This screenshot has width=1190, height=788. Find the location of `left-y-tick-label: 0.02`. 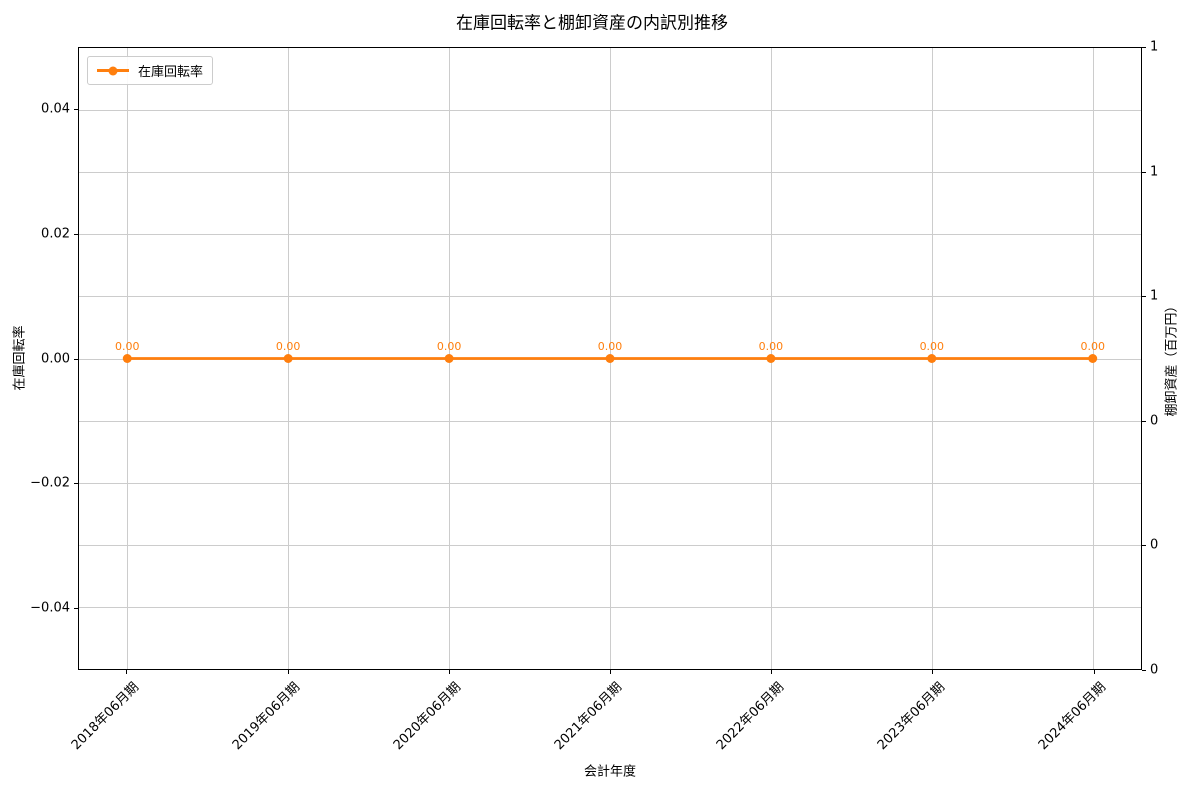

left-y-tick-label: 0.02 is located at coordinates (55, 234).